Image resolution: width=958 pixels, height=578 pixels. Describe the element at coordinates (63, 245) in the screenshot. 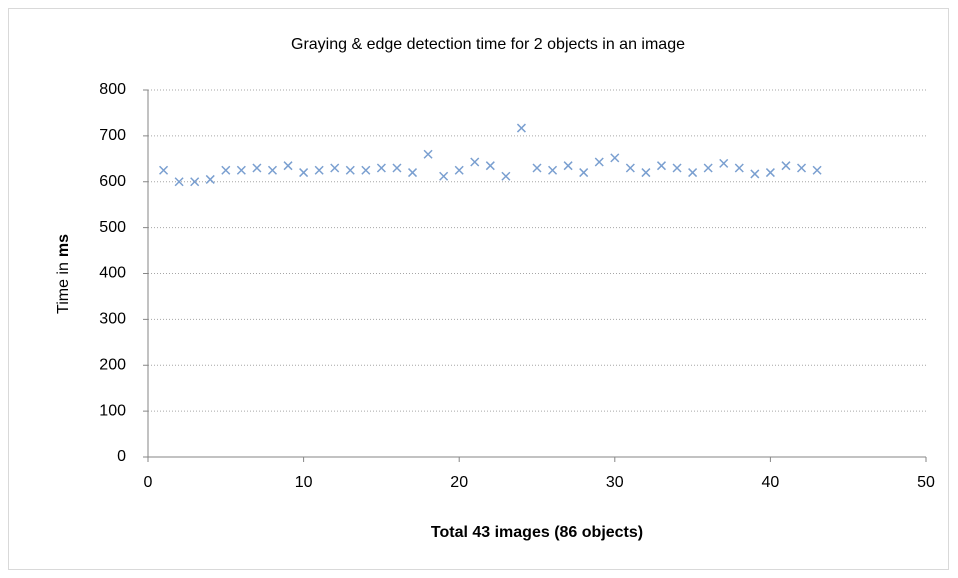

I see `y-axis-label-part: ms` at that location.